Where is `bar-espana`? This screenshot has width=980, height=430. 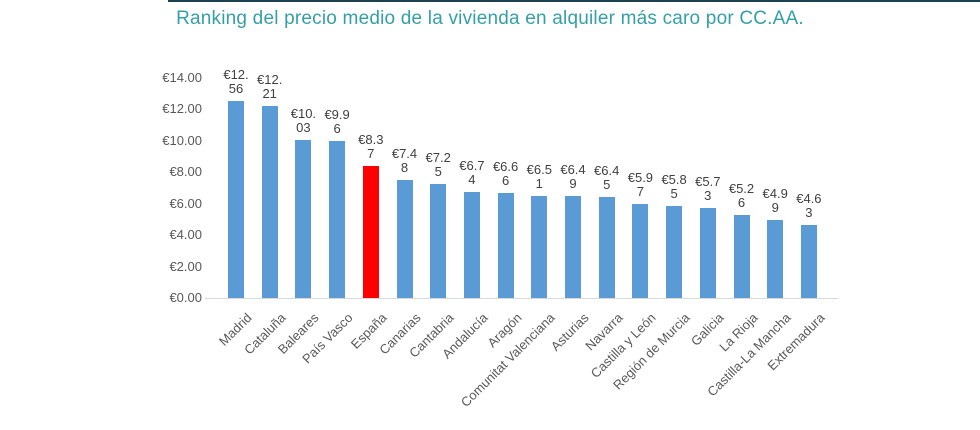 bar-espana is located at coordinates (370, 232).